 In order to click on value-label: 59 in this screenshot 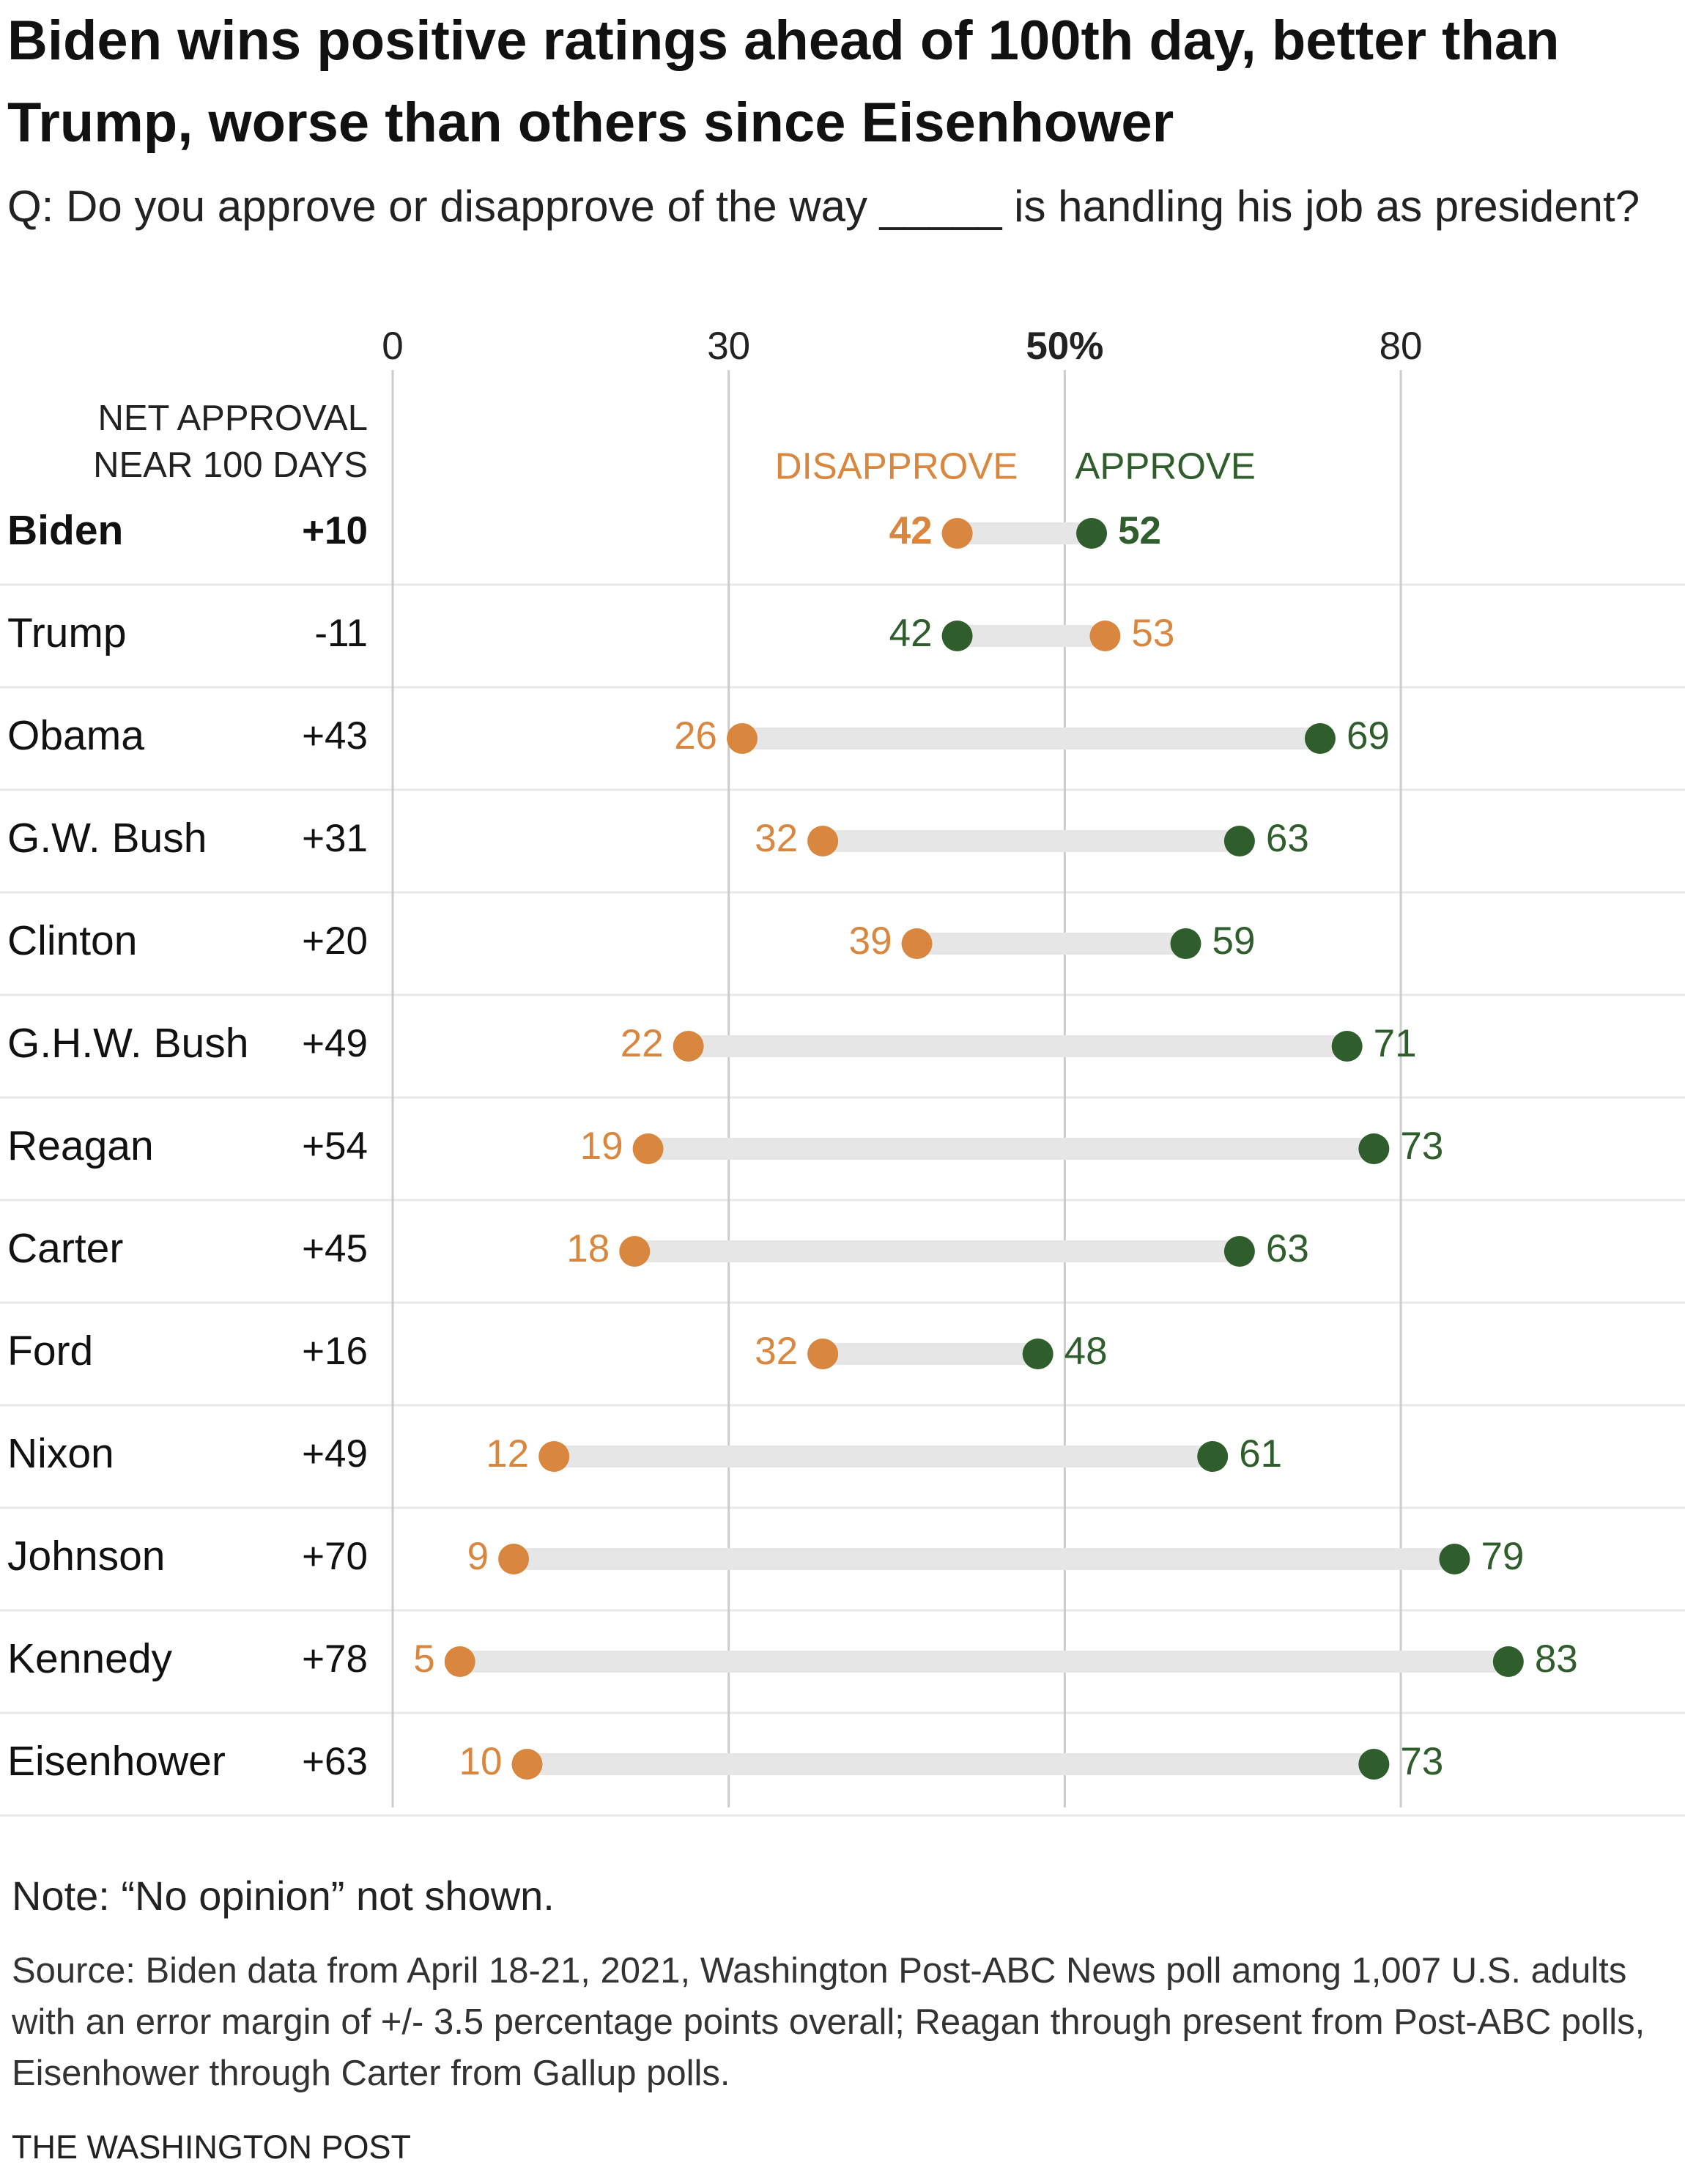, I will do `click(1233, 941)`.